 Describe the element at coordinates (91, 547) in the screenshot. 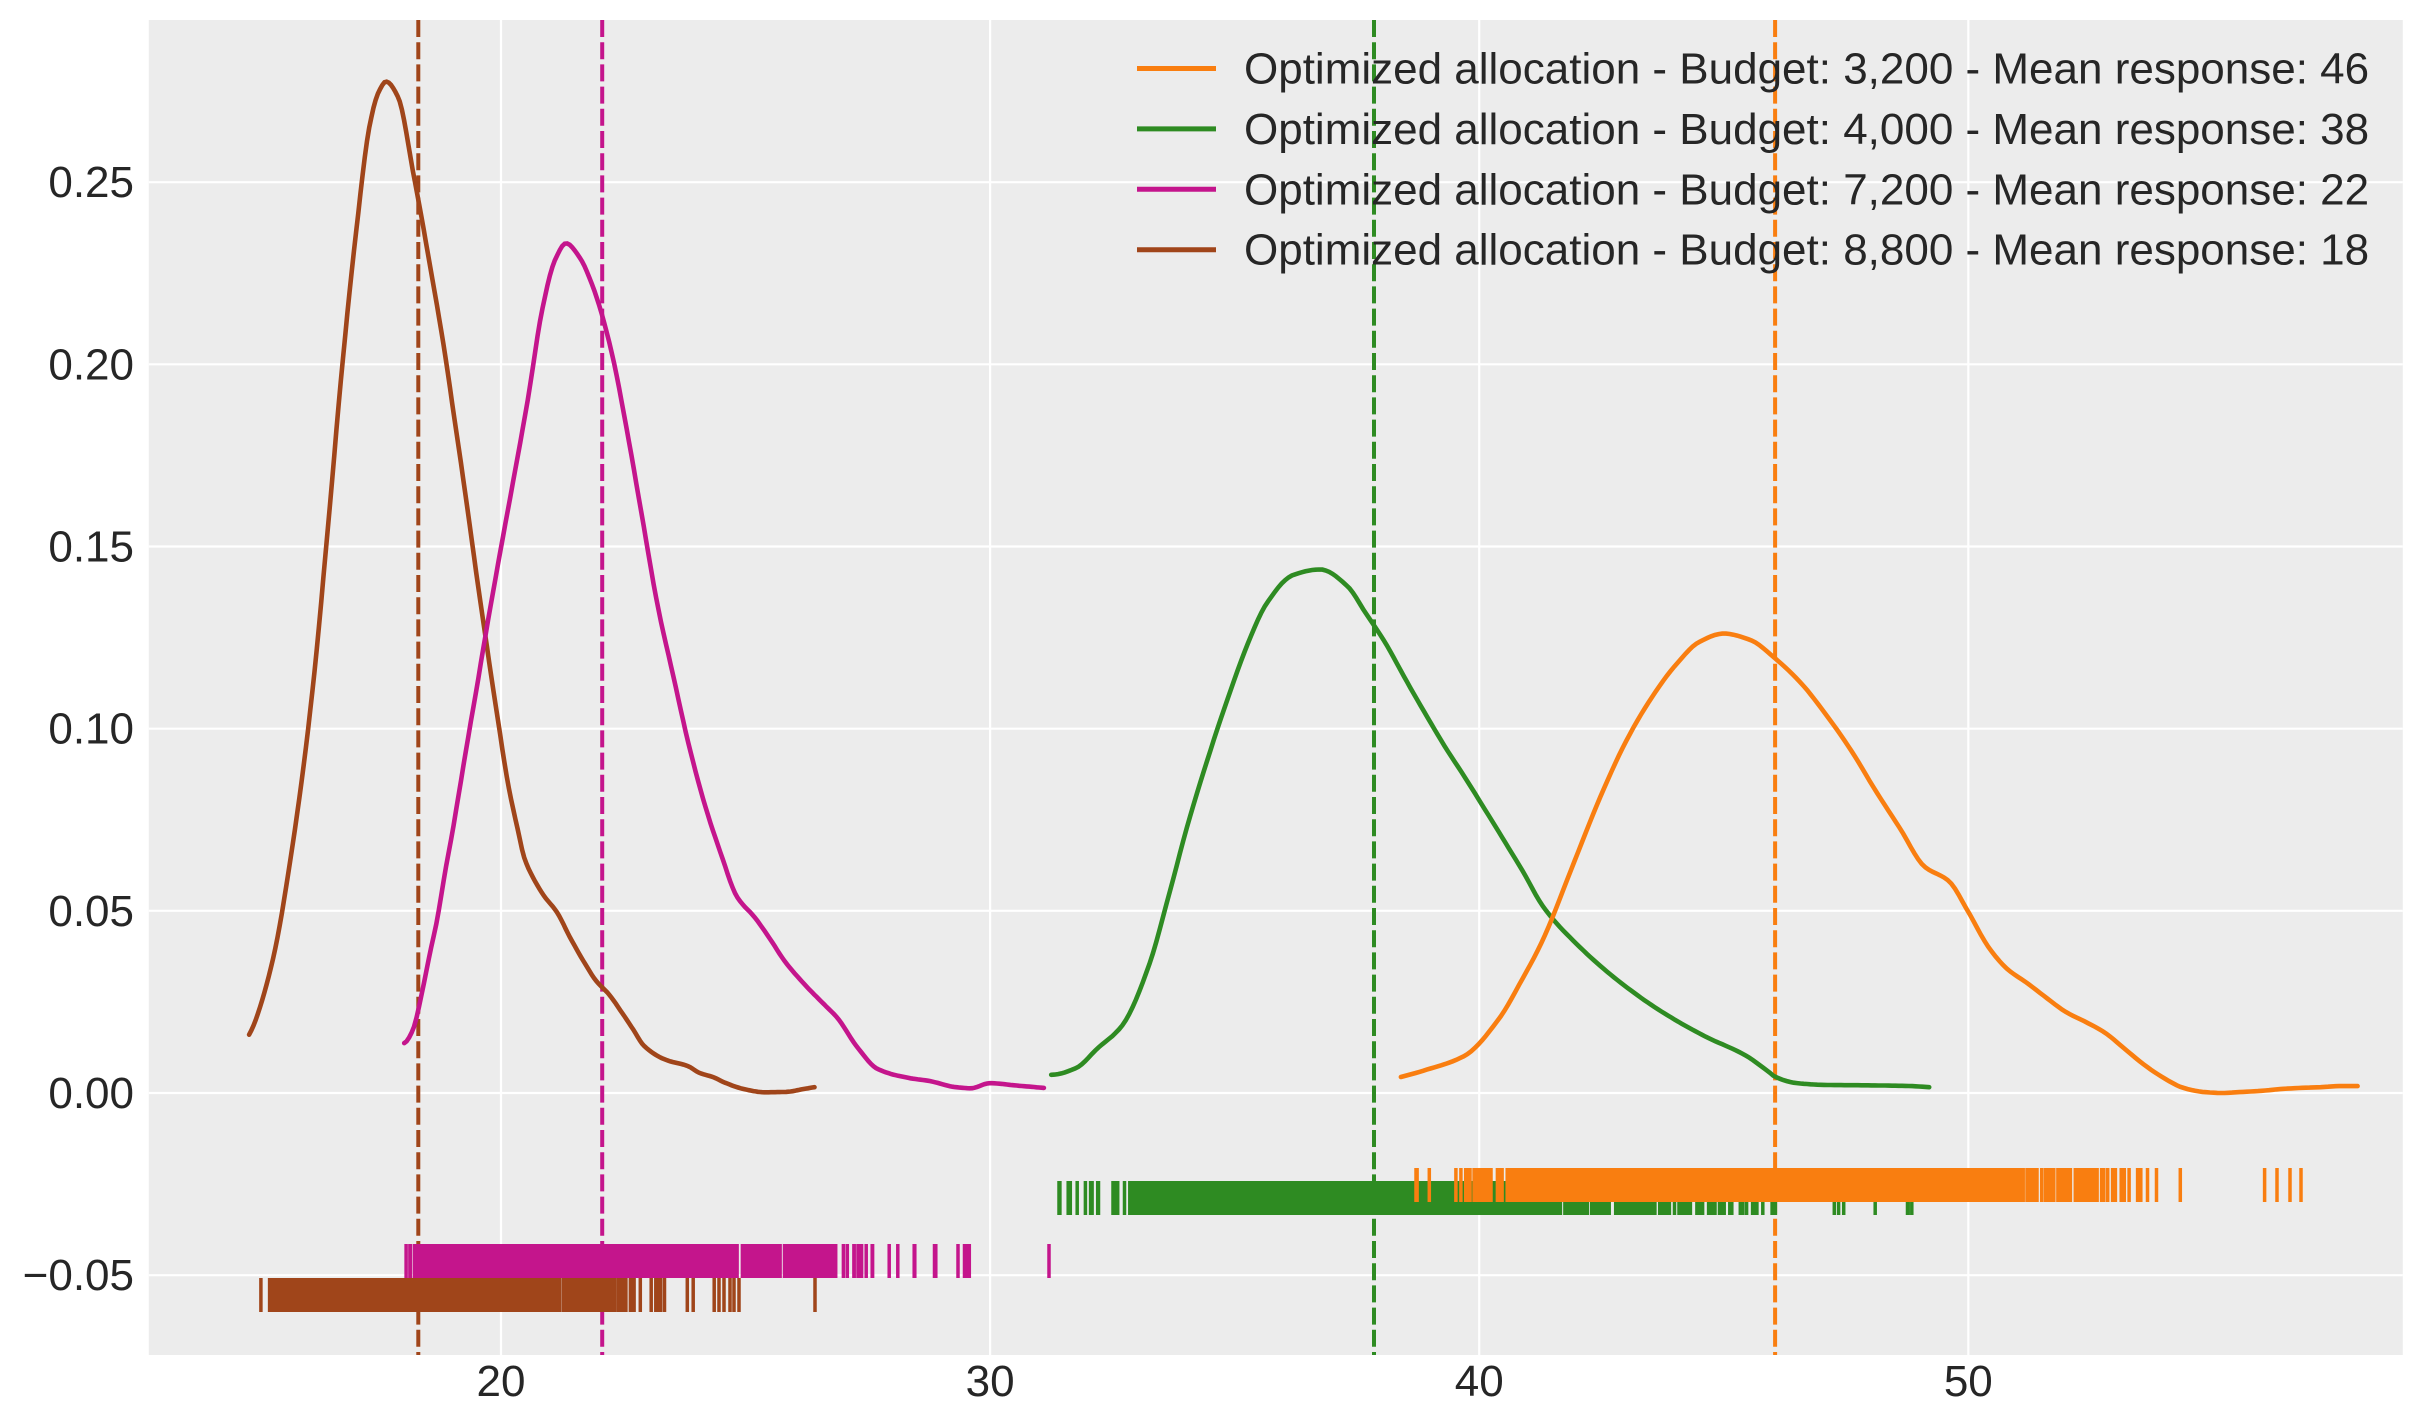

I see `svg-text: 0.15` at that location.